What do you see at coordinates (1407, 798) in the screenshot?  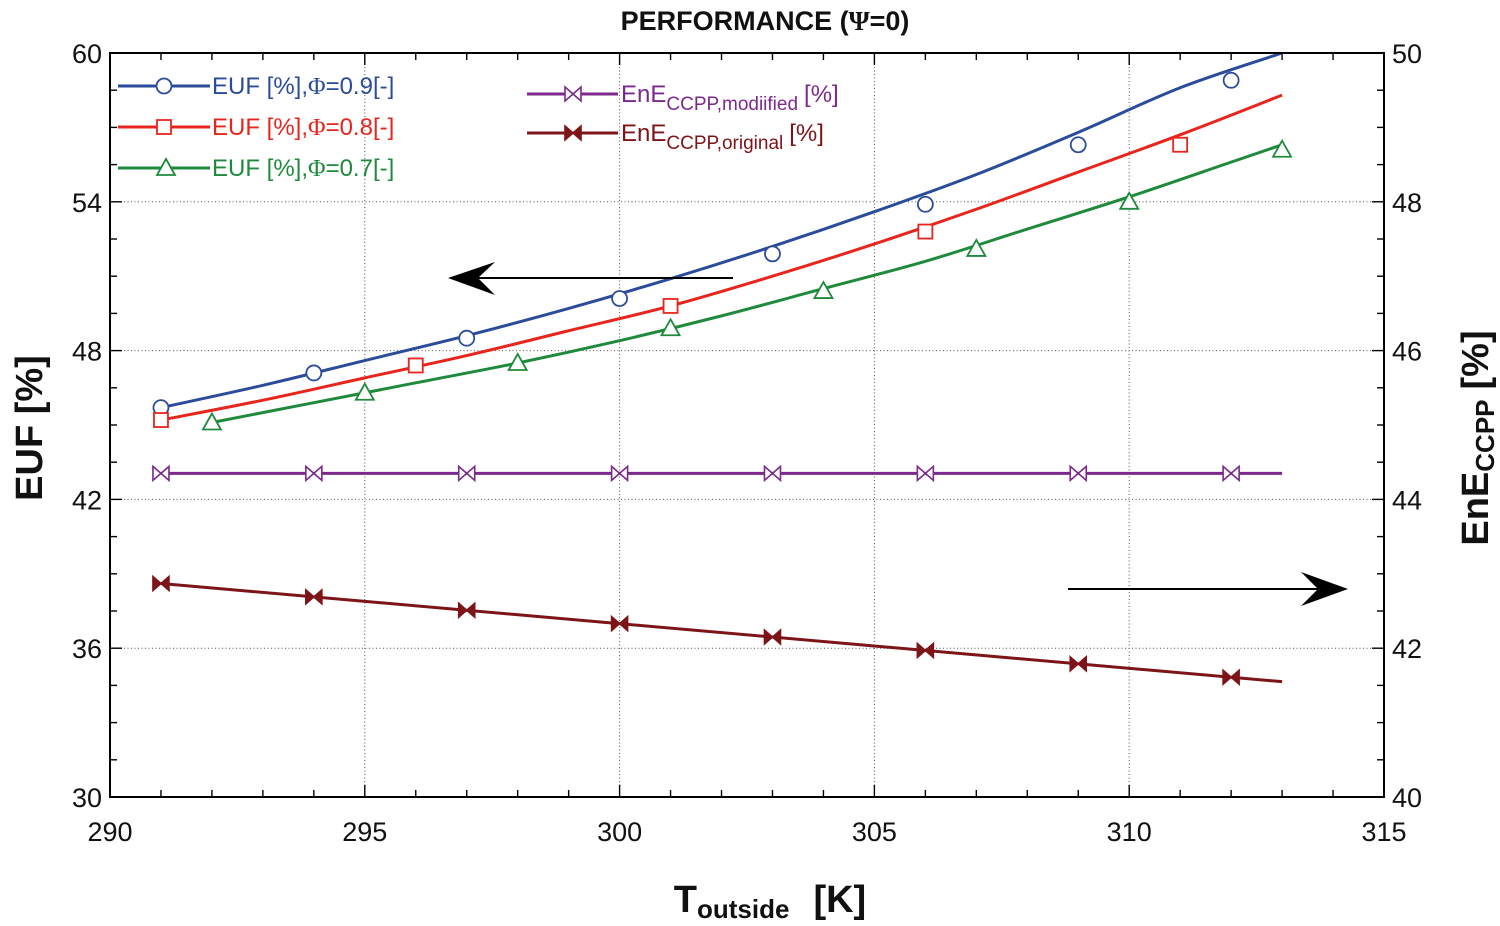 I see `y-right-tick-label: 40` at bounding box center [1407, 798].